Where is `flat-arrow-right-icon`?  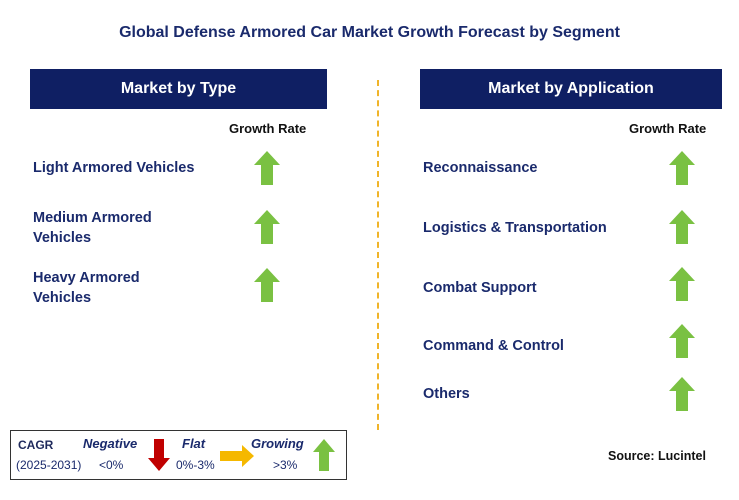 flat-arrow-right-icon is located at coordinates (237, 456).